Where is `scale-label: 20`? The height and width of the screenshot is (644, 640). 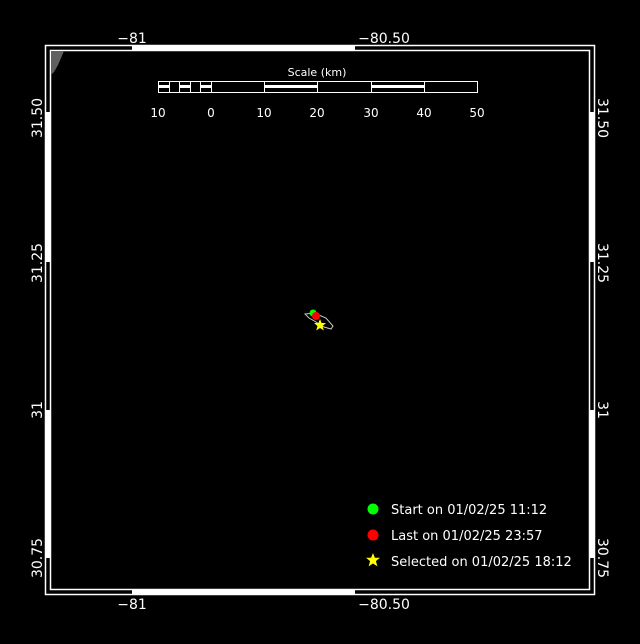
scale-label: 20 is located at coordinates (316, 113).